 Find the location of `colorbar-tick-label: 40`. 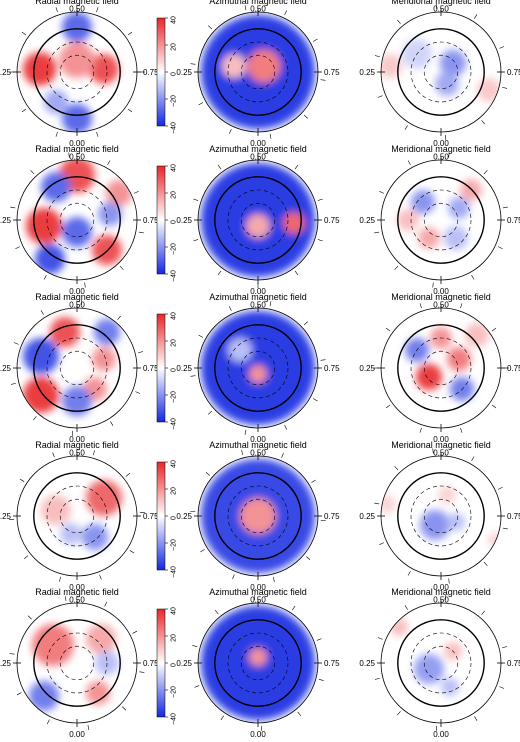

colorbar-tick-label: 40 is located at coordinates (174, 316).